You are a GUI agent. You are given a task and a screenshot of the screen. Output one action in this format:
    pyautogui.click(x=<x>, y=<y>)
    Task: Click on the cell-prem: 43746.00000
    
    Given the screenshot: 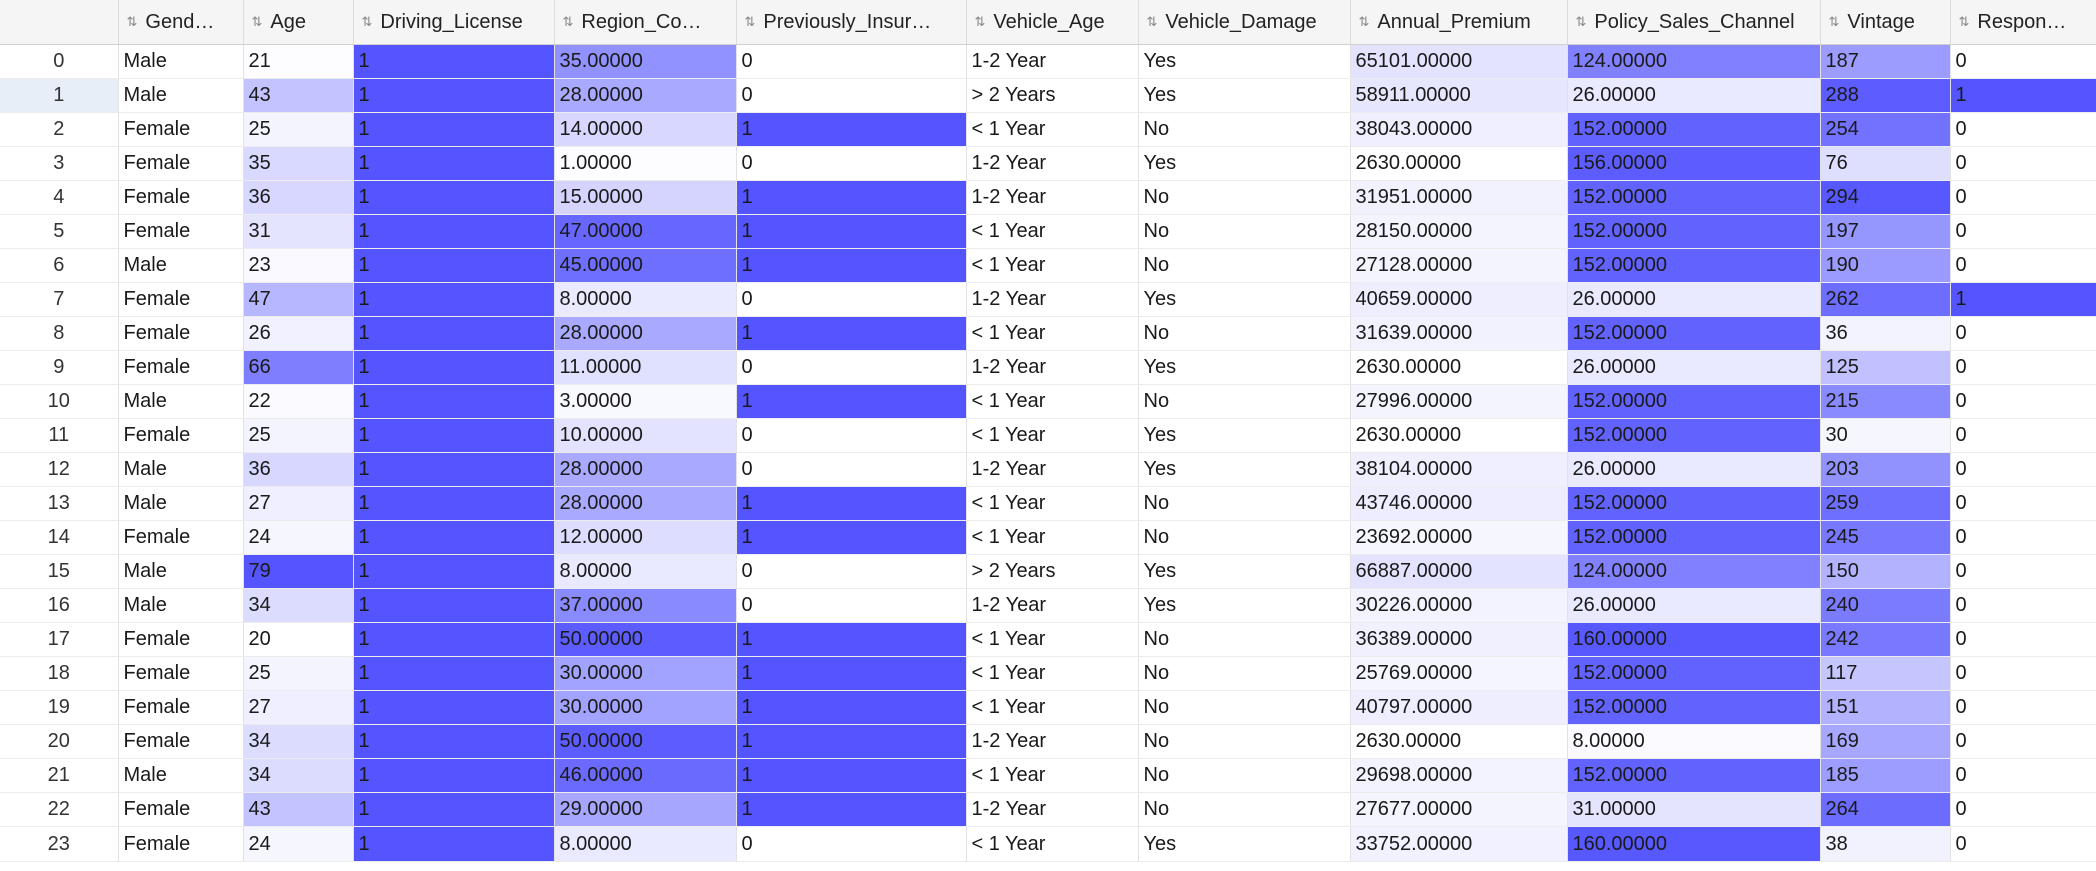 What is the action you would take?
    pyautogui.click(x=1459, y=503)
    